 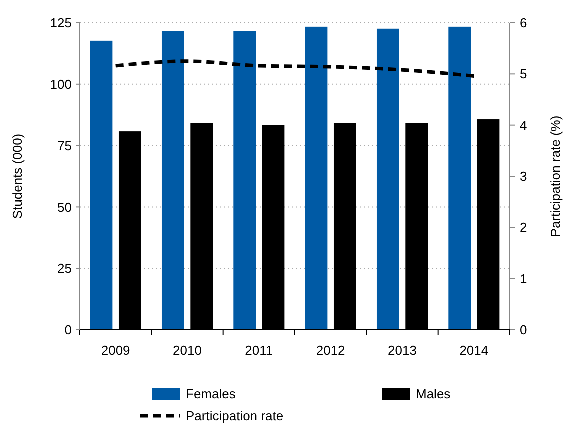 What do you see at coordinates (211, 394) in the screenshot?
I see `legend-label: Females` at bounding box center [211, 394].